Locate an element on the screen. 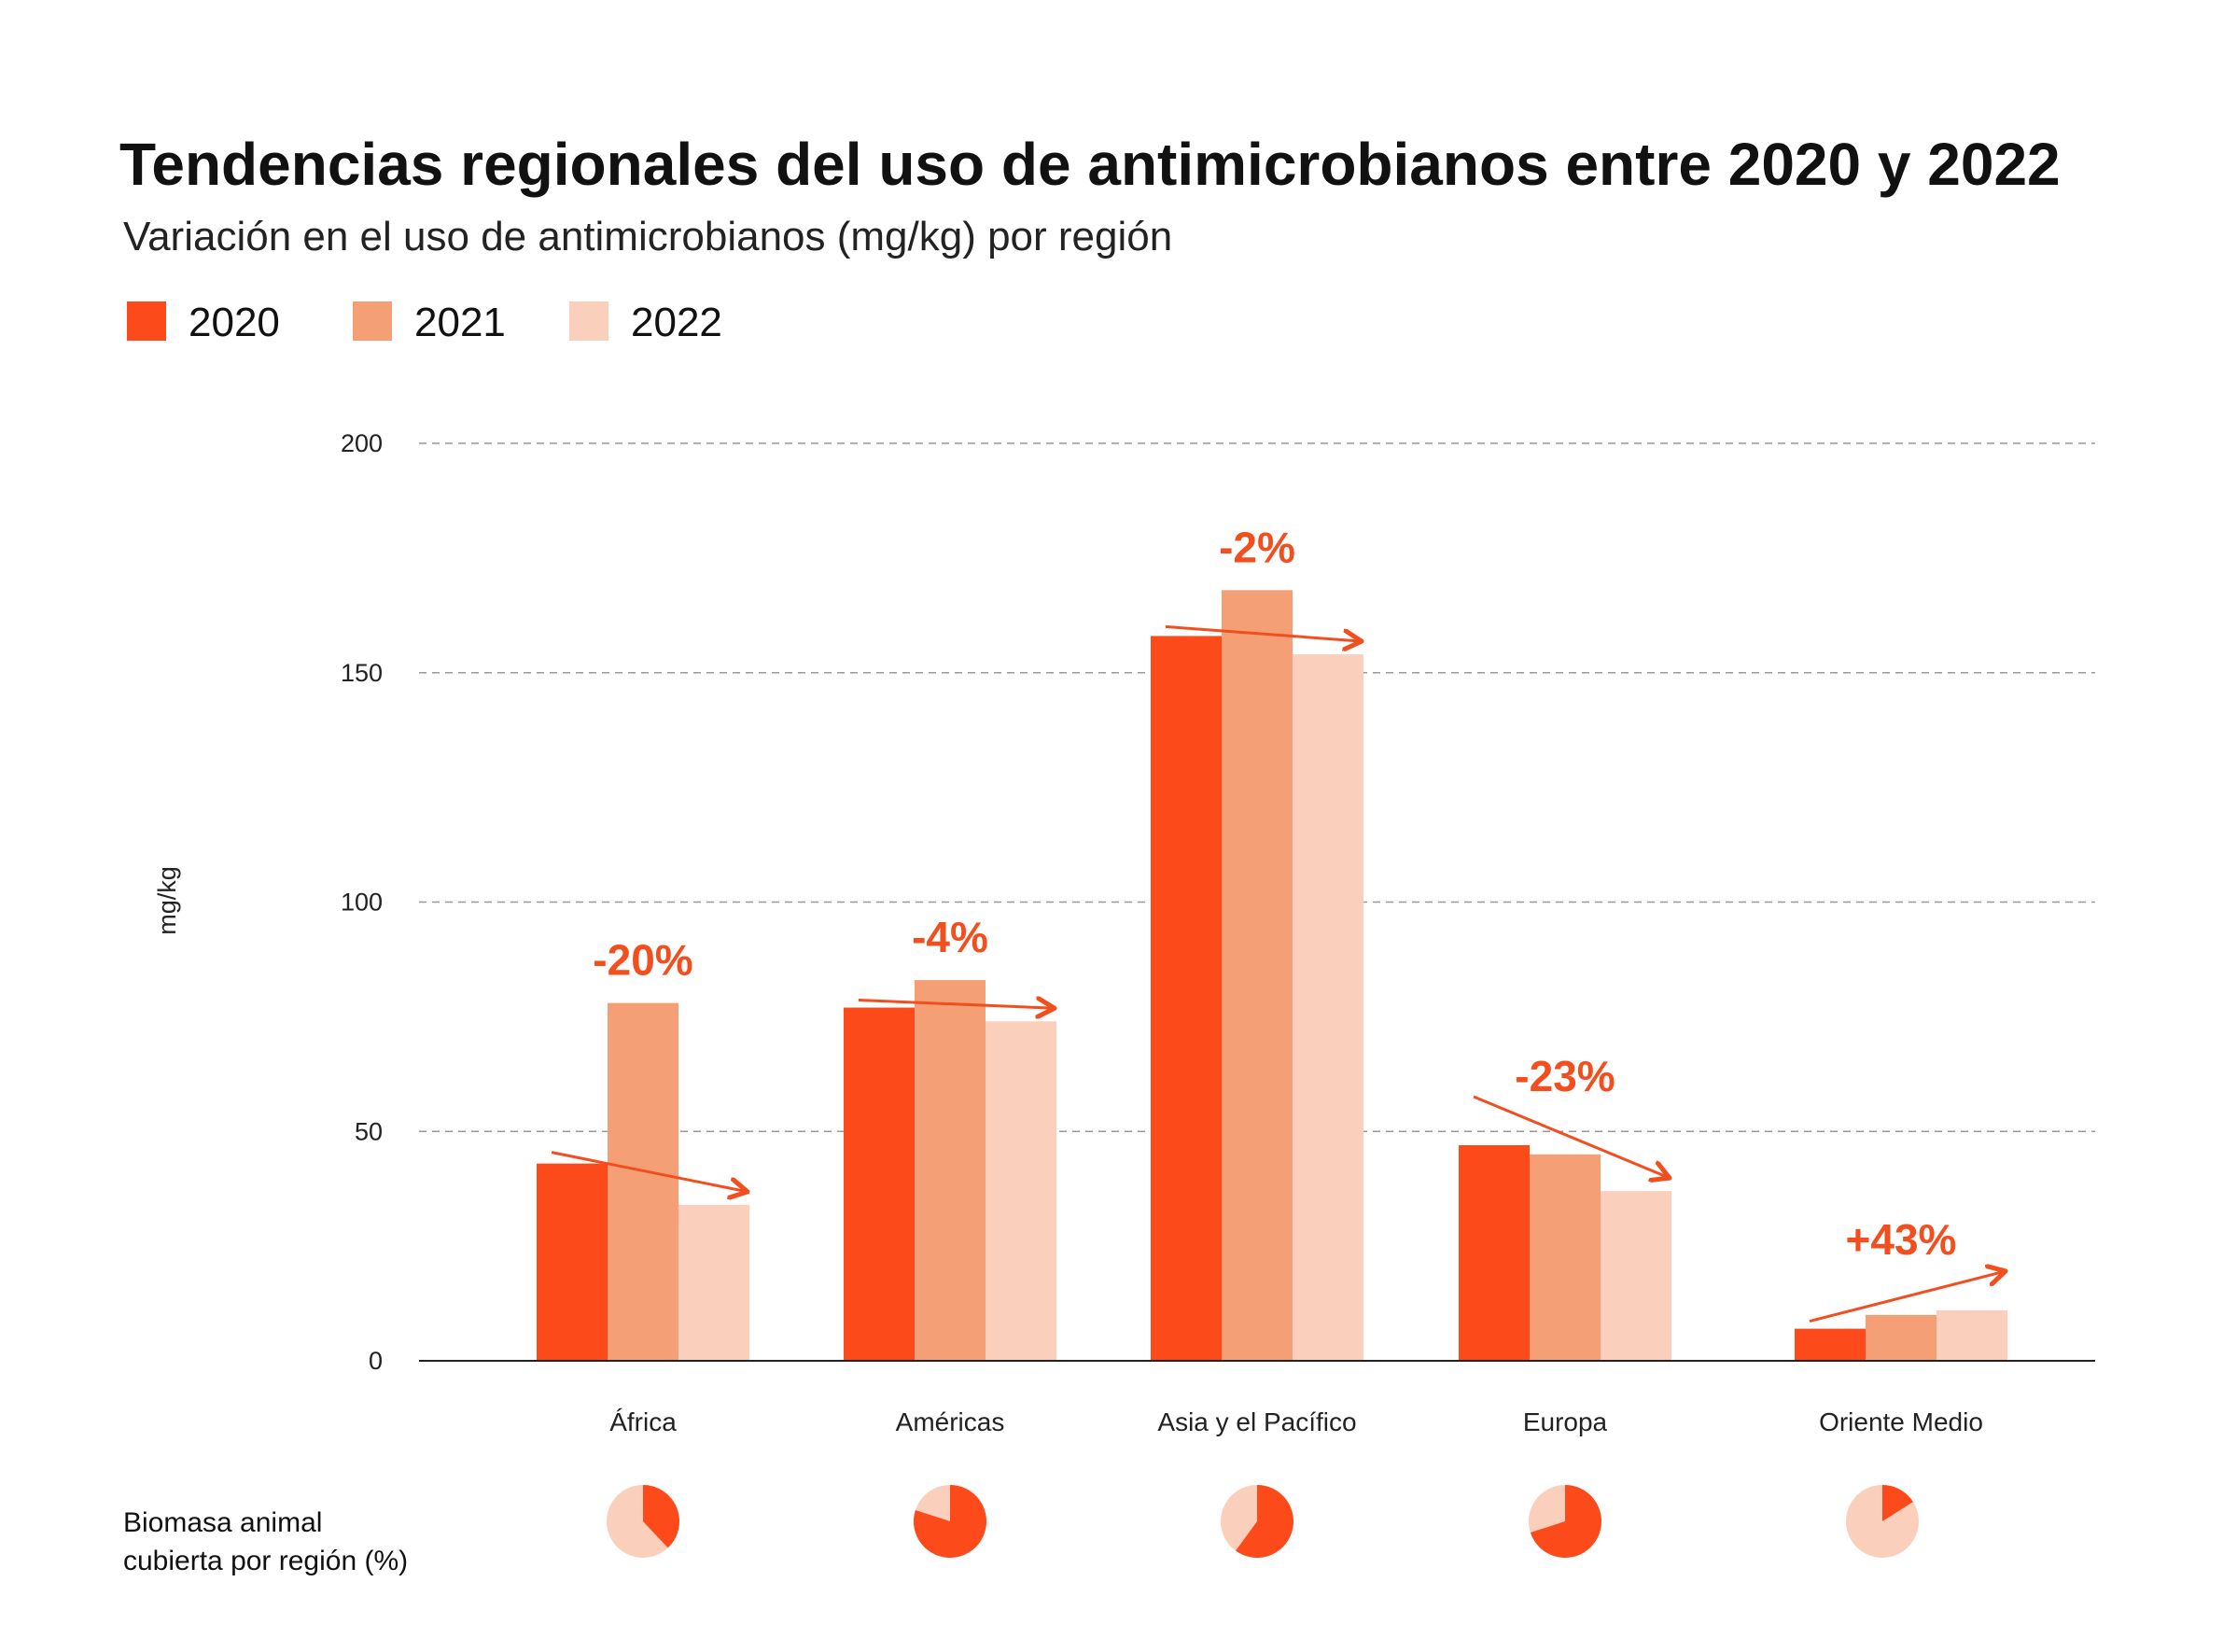  change-label-0: -20% is located at coordinates (642, 960).